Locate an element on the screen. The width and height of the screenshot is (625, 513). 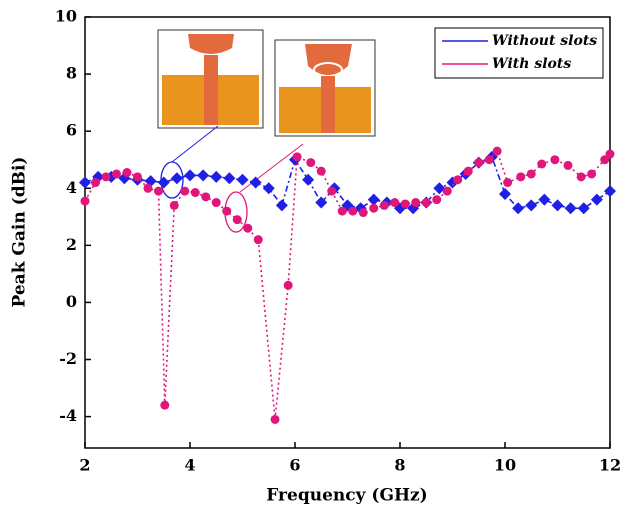
x-axis-label: Frequency (GHz) is located at coordinates (346, 496).